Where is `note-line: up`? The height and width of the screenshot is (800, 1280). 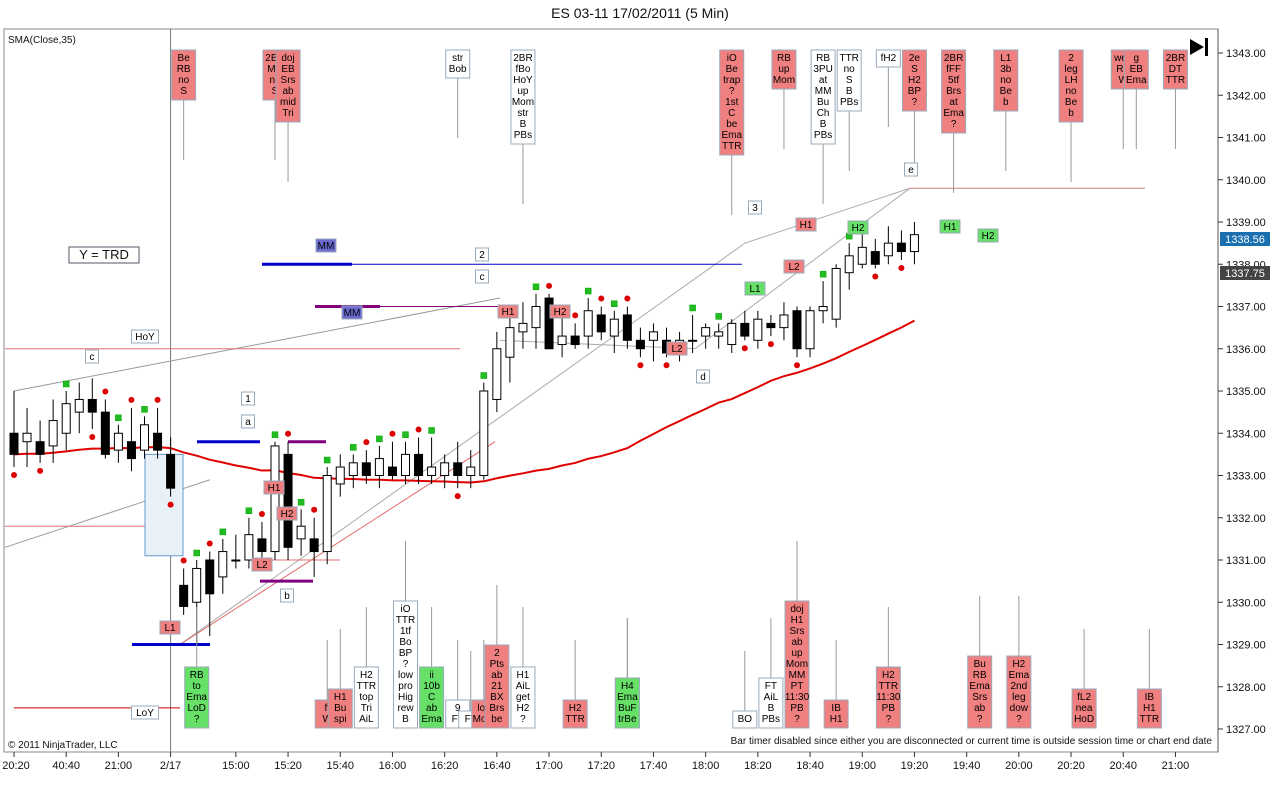 note-line: up is located at coordinates (523, 91).